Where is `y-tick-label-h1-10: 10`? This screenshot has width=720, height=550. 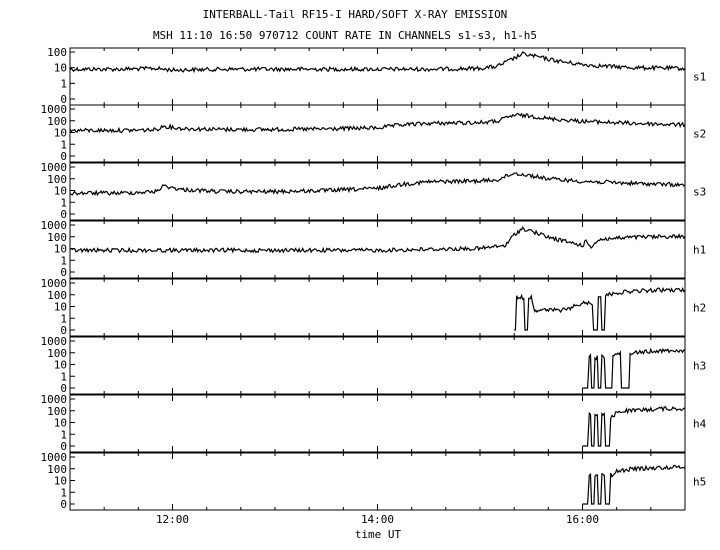 y-tick-label-h1-10: 10 is located at coordinates (60, 249).